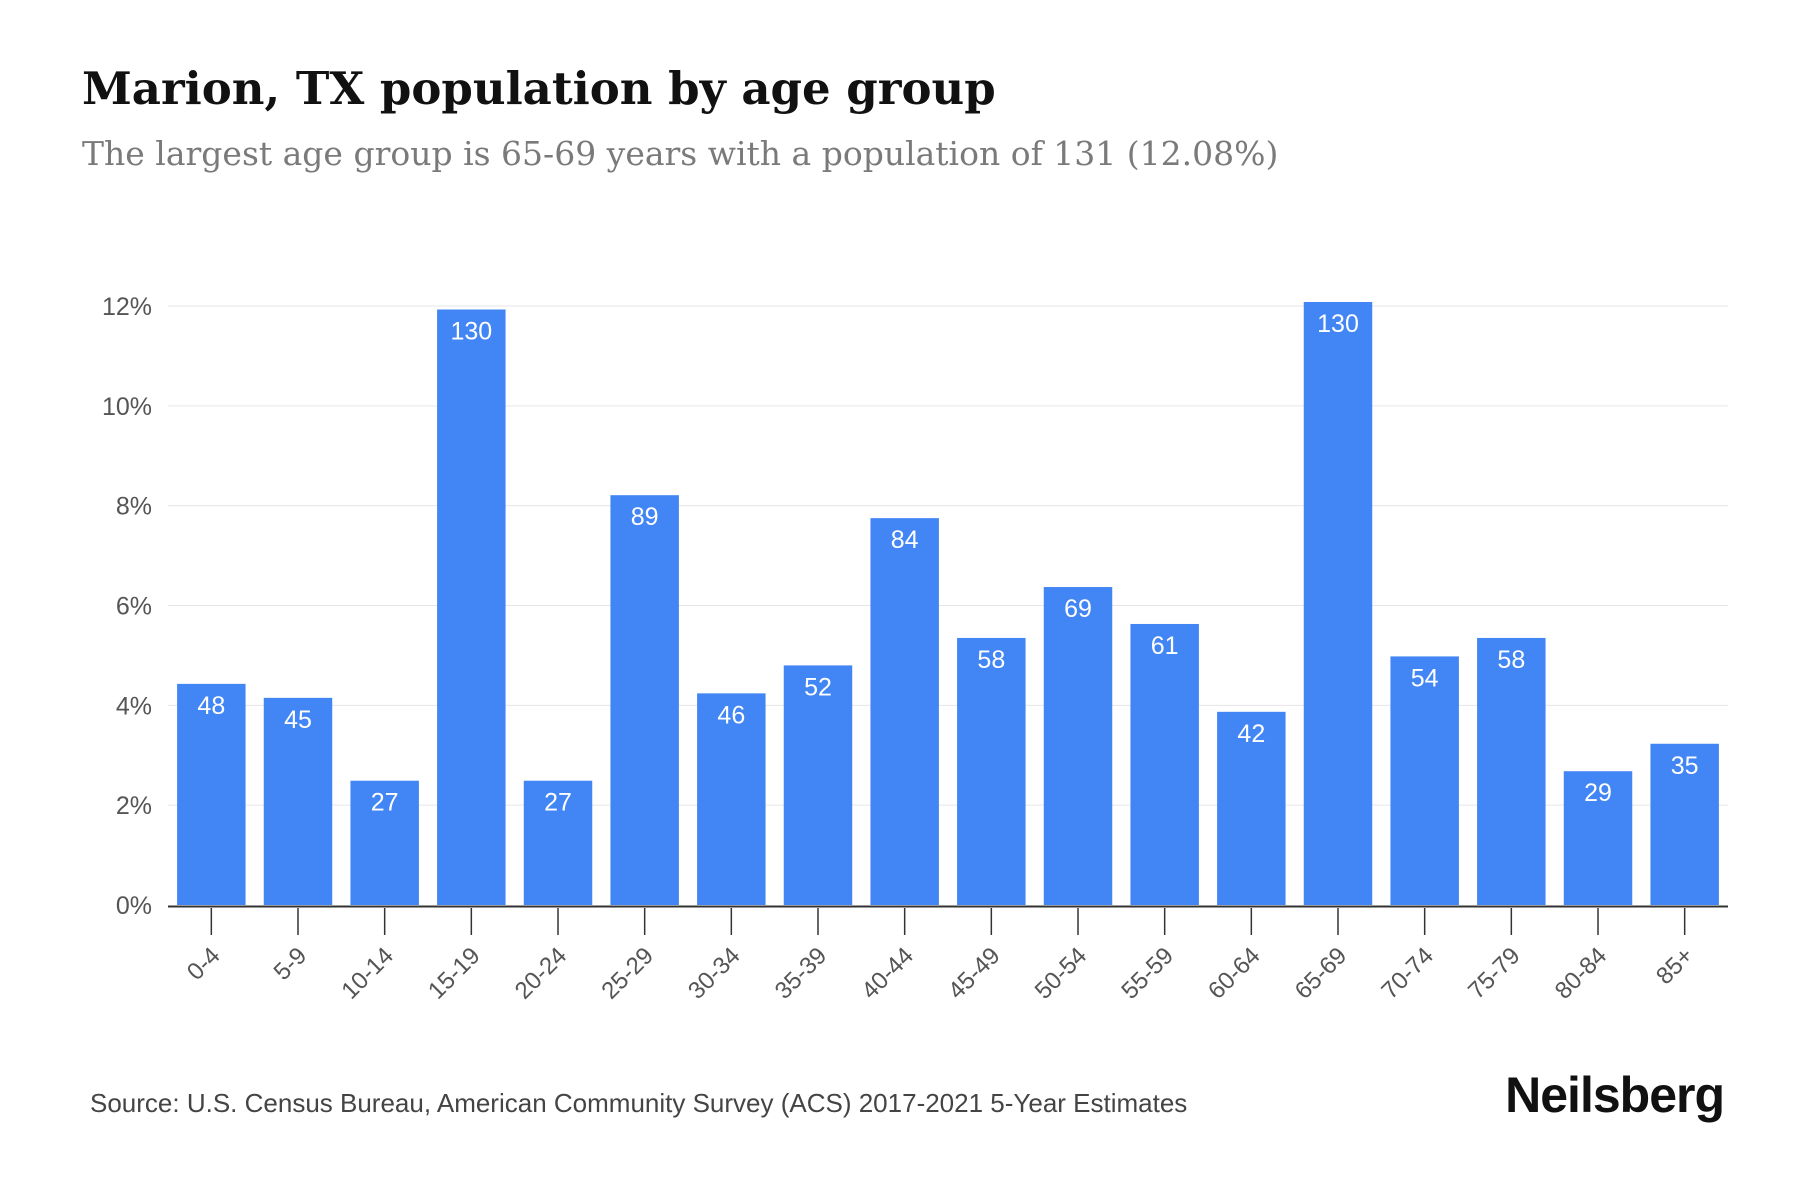  I want to click on brand-logo: Neilsberg, so click(1615, 1095).